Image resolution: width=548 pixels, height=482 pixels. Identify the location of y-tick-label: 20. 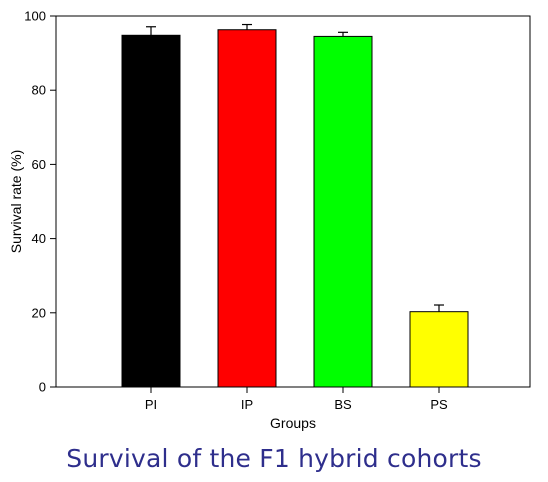
(39, 312).